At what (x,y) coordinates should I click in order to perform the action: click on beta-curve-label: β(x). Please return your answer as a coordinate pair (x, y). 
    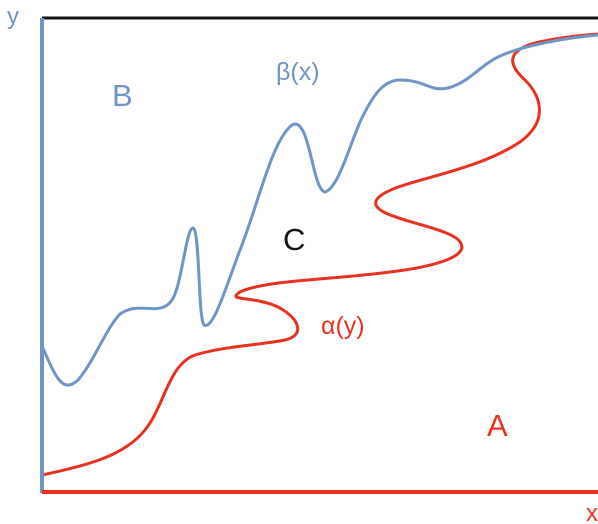
    Looking at the image, I should click on (298, 72).